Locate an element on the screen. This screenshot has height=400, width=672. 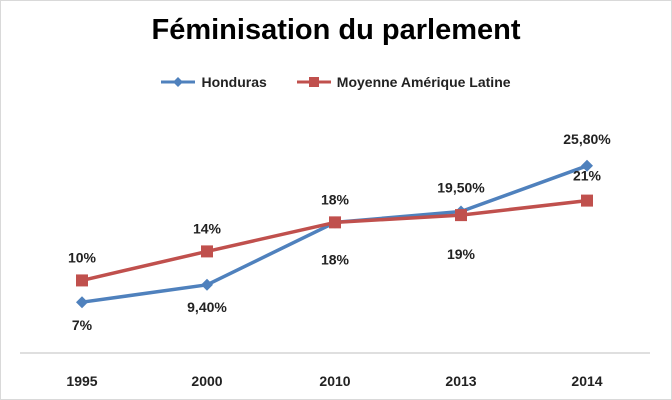
legend: Honduras Moyenne Amérique Latine is located at coordinates (336, 82).